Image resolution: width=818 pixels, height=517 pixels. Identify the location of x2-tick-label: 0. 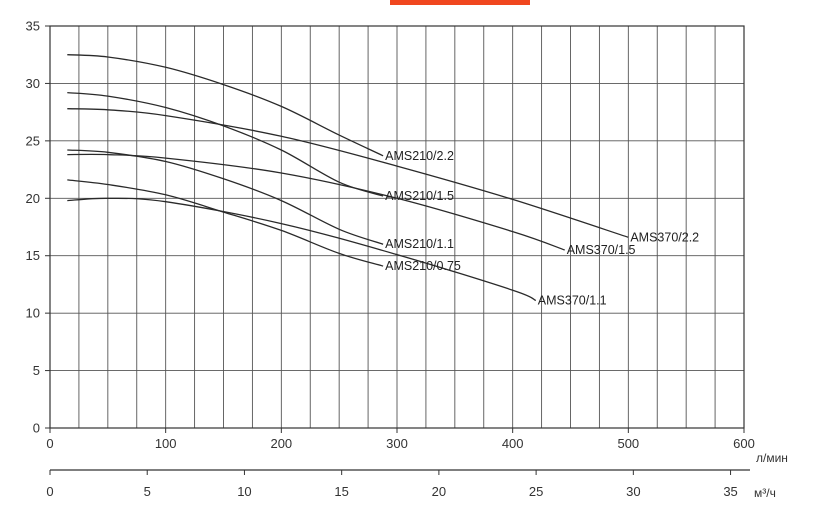
(49, 491).